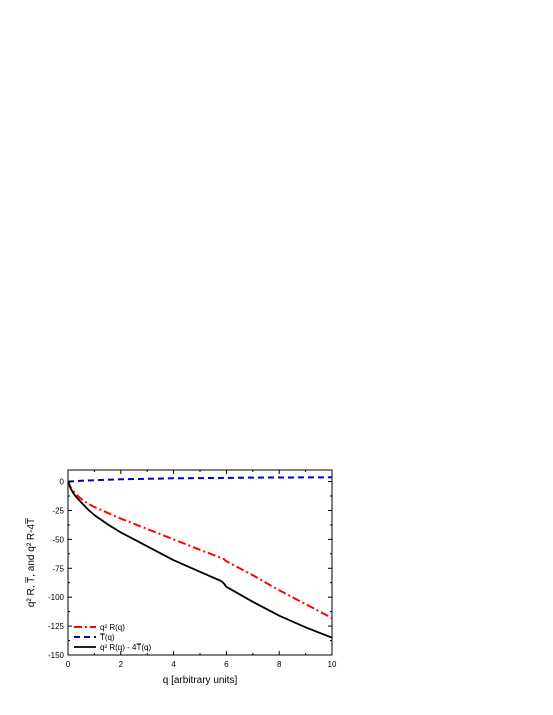 This screenshot has height=715, width=553. I want to click on legend: q² R(q)T̅(q)q² R(q) - 4T̅(q), so click(112, 637).